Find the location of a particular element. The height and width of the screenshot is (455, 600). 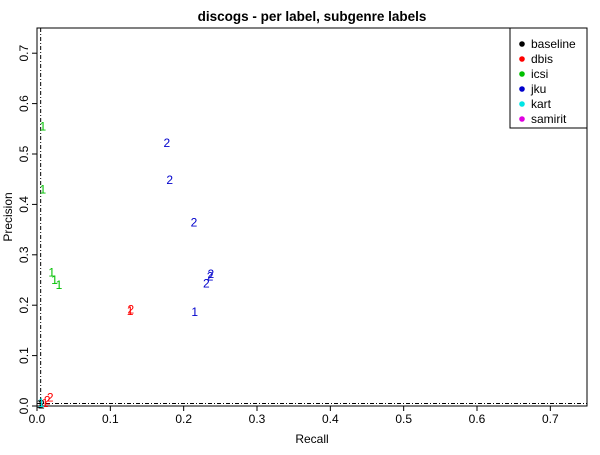

data-point-jku: 1 is located at coordinates (194, 312).